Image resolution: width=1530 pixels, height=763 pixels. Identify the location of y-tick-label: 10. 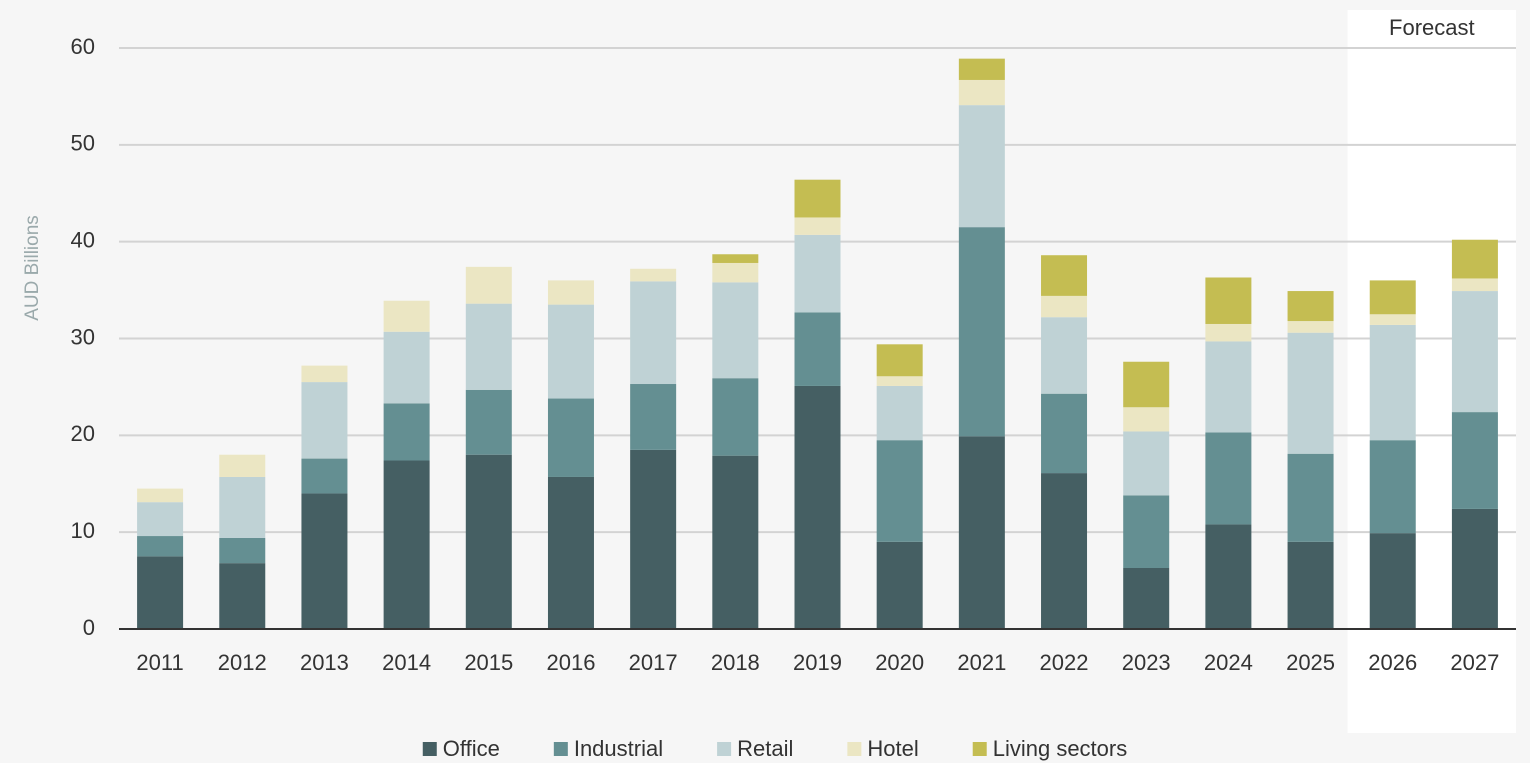
(83, 530).